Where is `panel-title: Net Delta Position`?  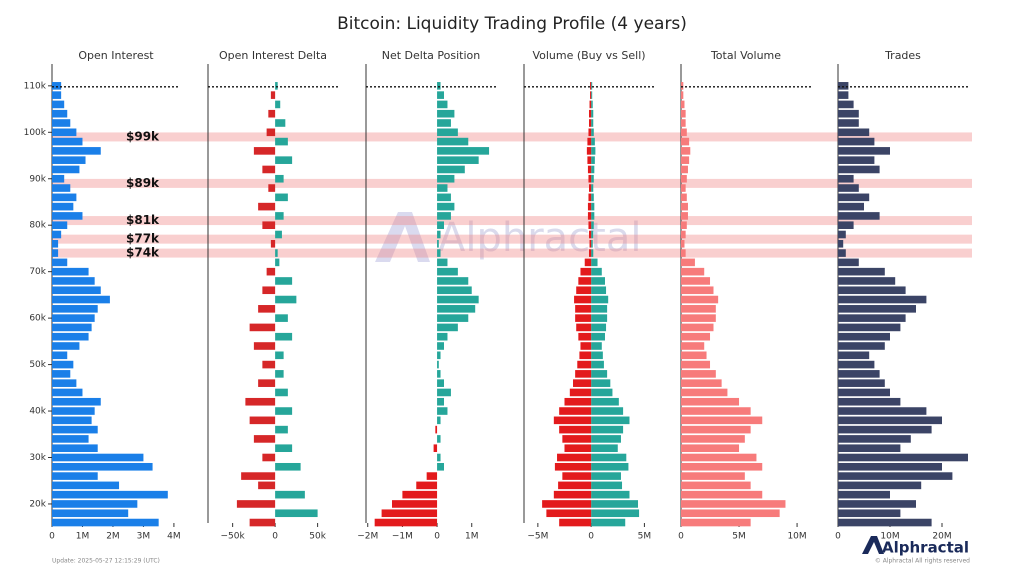 panel-title: Net Delta Position is located at coordinates (431, 55).